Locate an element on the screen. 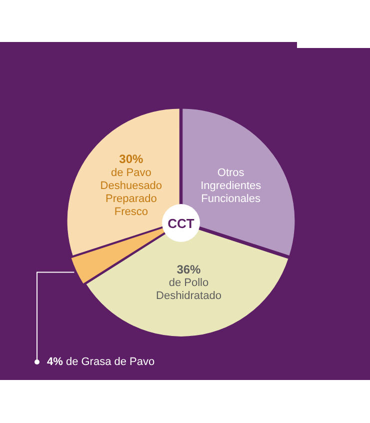 The width and height of the screenshot is (370, 423). data-label: 4% is located at coordinates (55, 362).